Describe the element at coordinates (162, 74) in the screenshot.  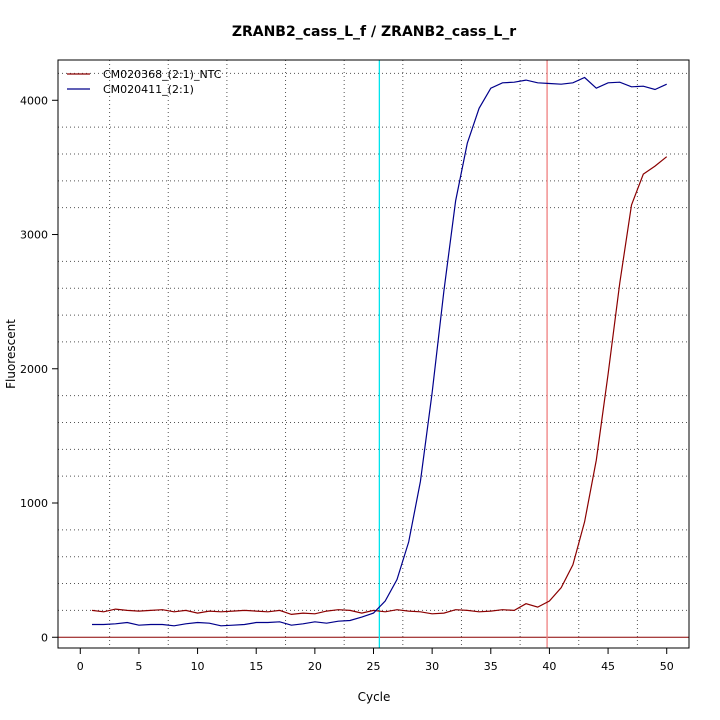
I see `legend-label-1: CM020368_(2:1)_NTC` at that location.